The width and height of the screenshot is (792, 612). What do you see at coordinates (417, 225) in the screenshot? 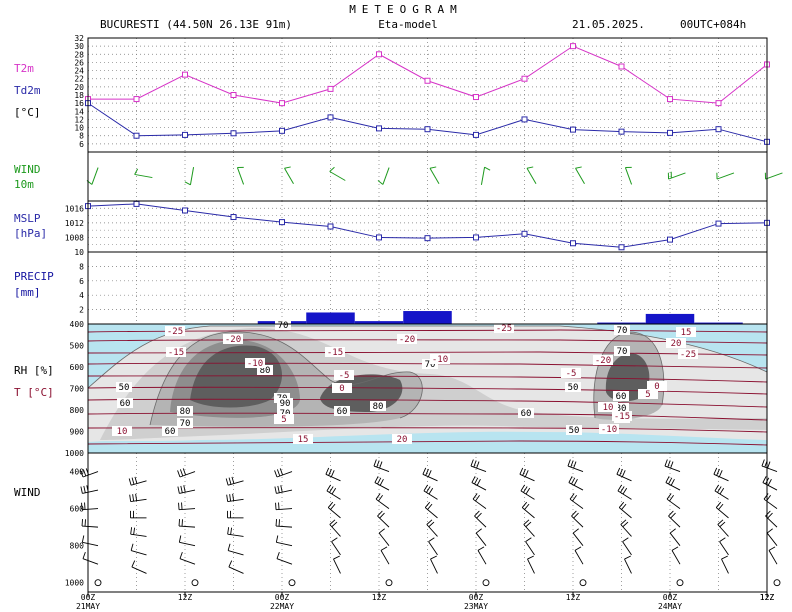
I see `mslp-panel: 1008 1012 1016` at bounding box center [417, 225].